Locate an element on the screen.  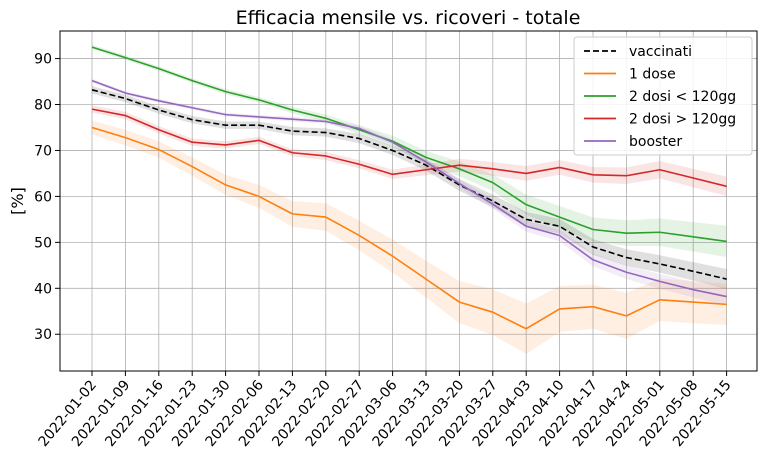
y-tick-label: 60 is located at coordinates (43, 197).